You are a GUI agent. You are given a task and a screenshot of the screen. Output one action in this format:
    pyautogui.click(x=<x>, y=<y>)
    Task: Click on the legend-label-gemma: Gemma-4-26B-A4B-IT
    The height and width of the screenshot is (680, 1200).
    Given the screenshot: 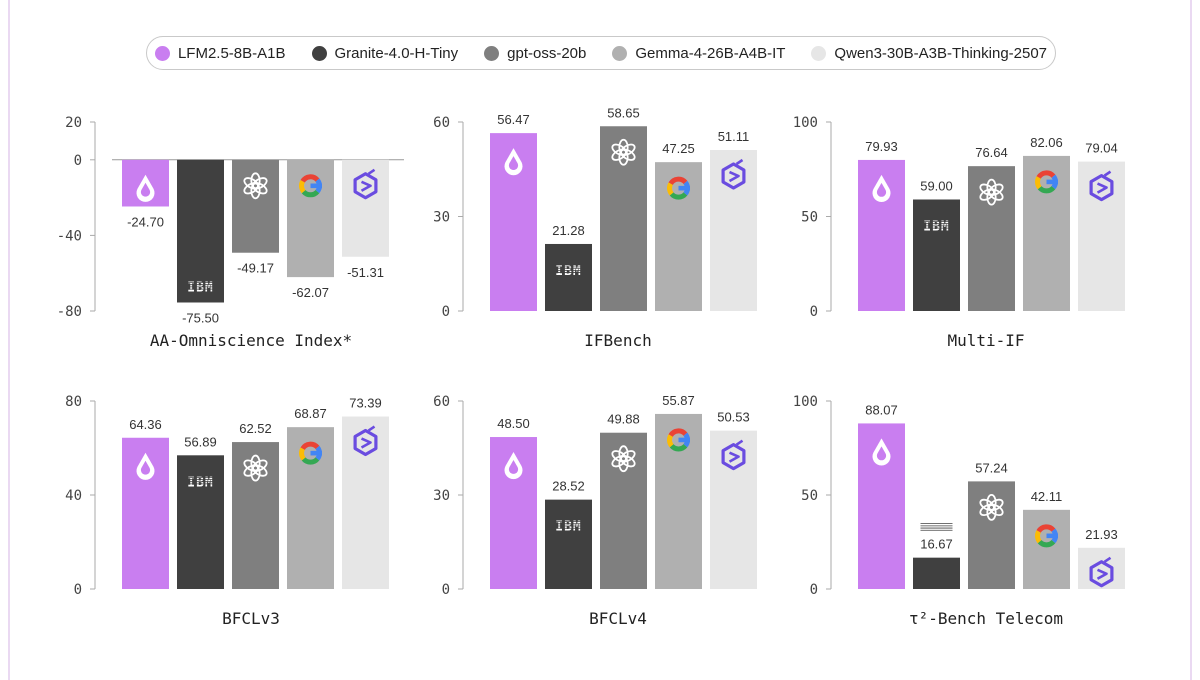 What is the action you would take?
    pyautogui.click(x=710, y=53)
    